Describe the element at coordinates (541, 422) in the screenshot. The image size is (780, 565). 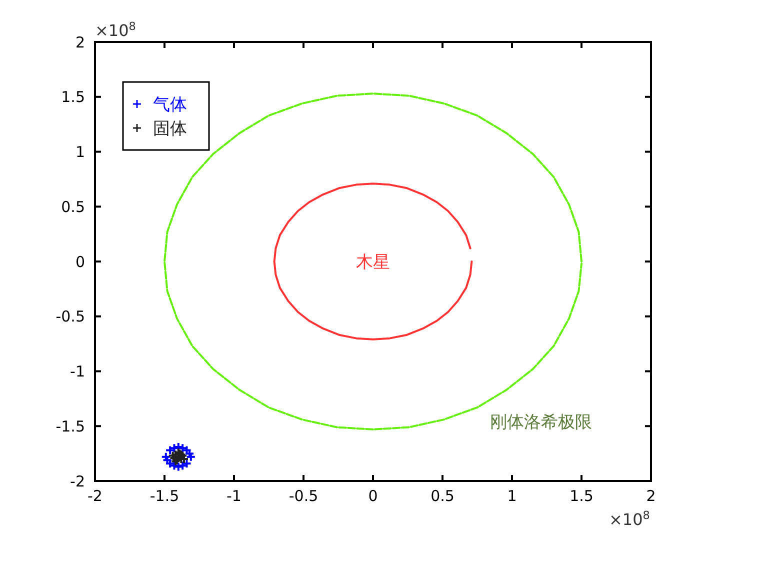
I see `annotation: 刚体洛希极限` at that location.